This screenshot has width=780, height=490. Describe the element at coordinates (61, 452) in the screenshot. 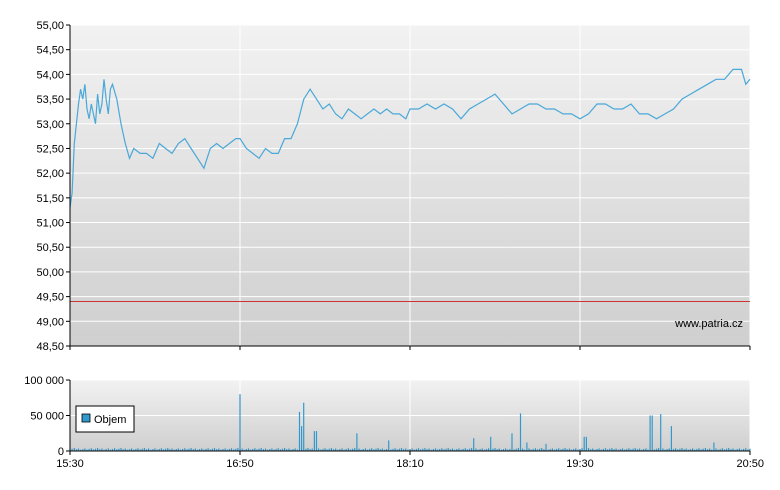

I see `volume-y-tick-label: 0` at that location.